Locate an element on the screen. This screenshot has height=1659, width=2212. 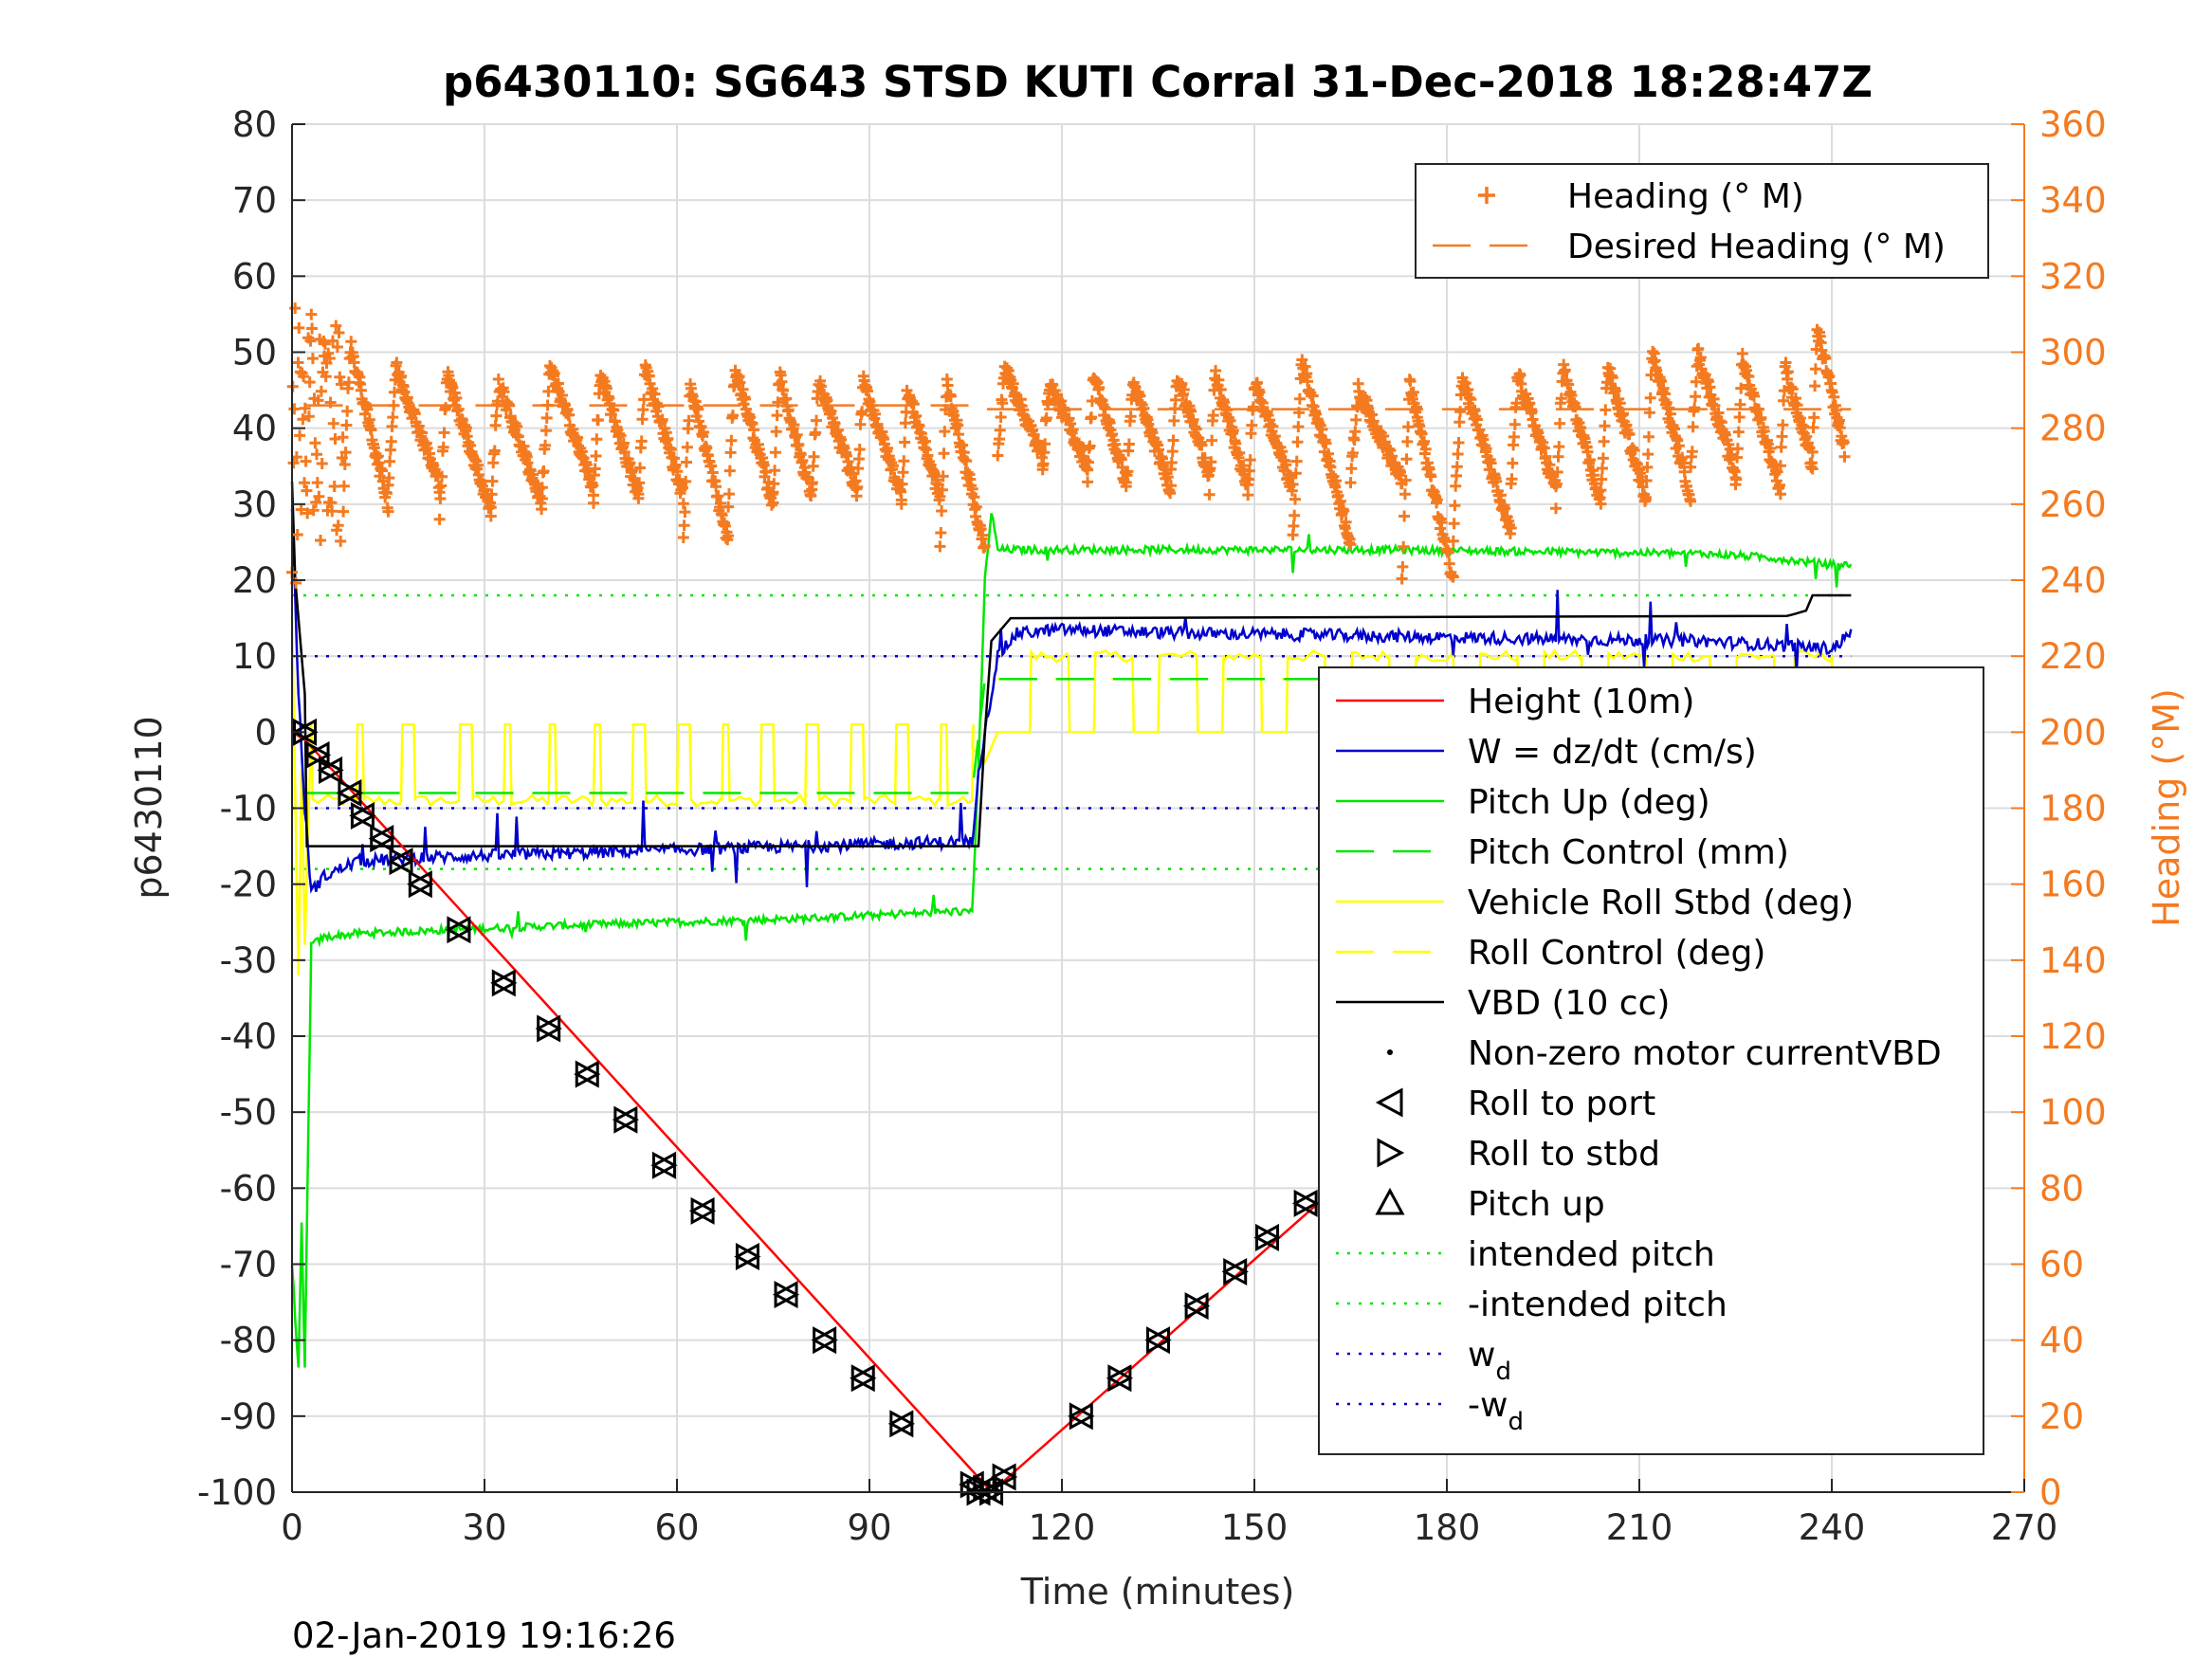
legend-label-text: Heading (° M) is located at coordinates (1685, 196).